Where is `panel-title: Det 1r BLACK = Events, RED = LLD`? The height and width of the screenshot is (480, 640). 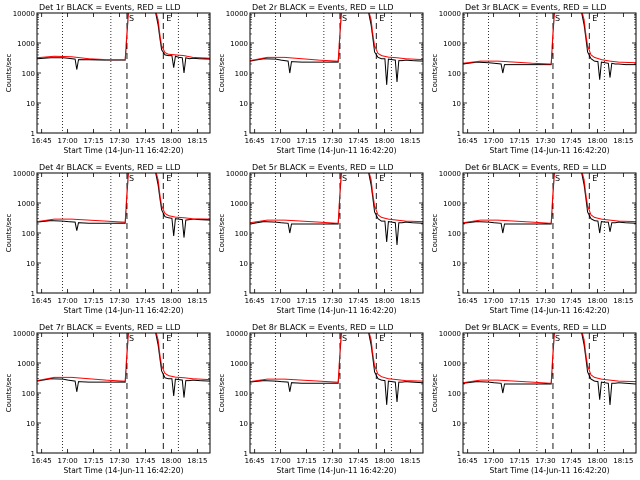 panel-title: Det 1r BLACK = Events, RED = LLD is located at coordinates (110, 7).